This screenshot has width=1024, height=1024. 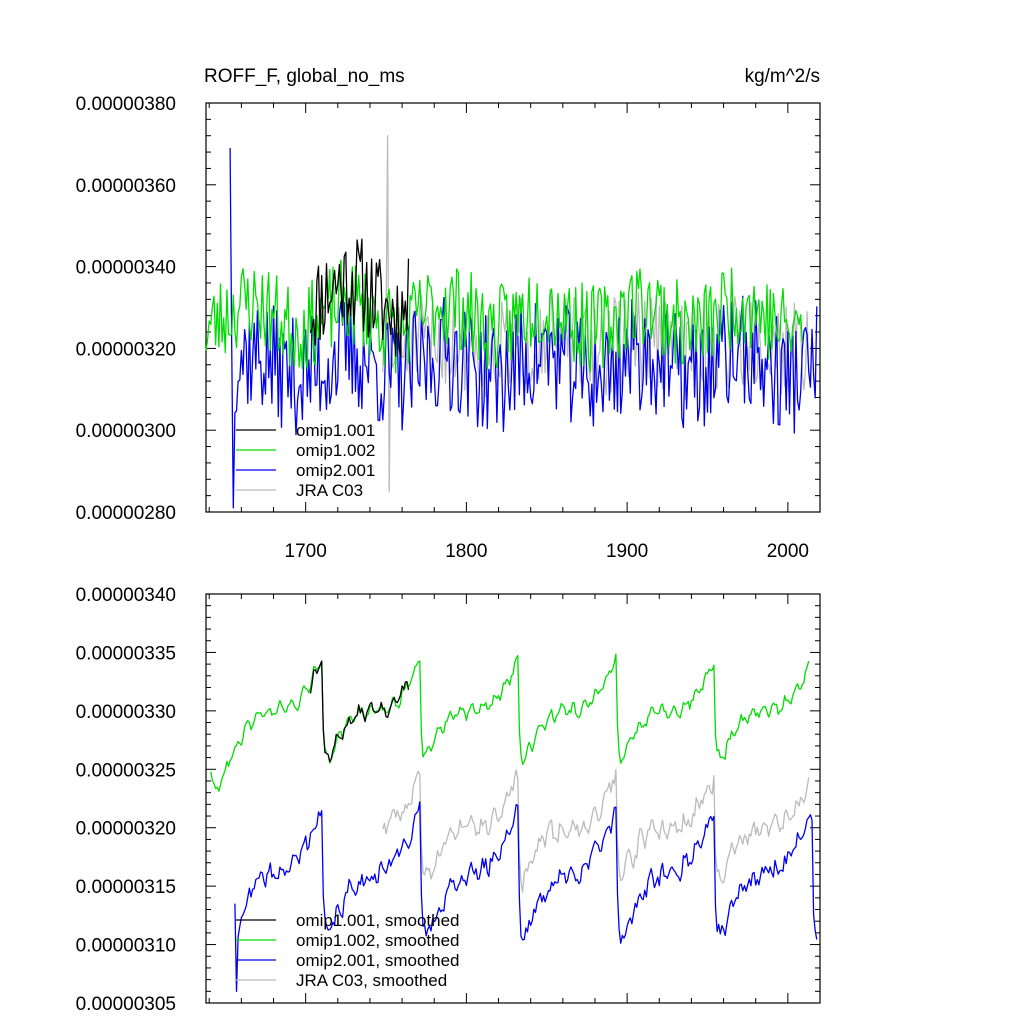 I want to click on legend-label: JRA C03, smoothed, so click(x=371, y=980).